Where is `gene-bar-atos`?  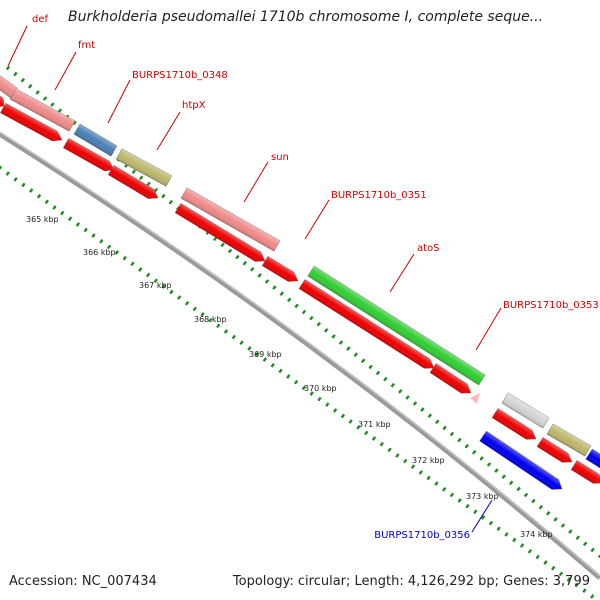
gene-bar-atos is located at coordinates (396, 325).